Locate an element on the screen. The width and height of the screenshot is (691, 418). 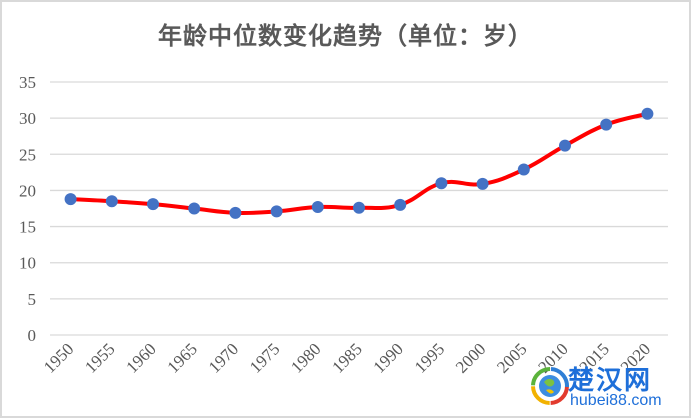
chart-title: 年龄中位数变化趋势（单位：岁） is located at coordinates (345, 35).